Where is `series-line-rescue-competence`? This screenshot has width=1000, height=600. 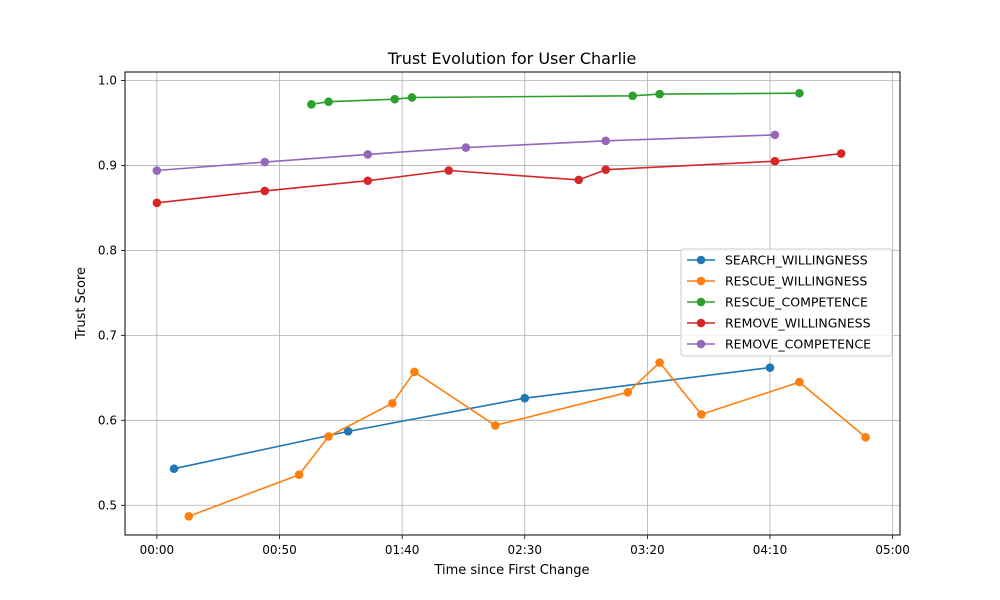
series-line-rescue-competence is located at coordinates (555, 99).